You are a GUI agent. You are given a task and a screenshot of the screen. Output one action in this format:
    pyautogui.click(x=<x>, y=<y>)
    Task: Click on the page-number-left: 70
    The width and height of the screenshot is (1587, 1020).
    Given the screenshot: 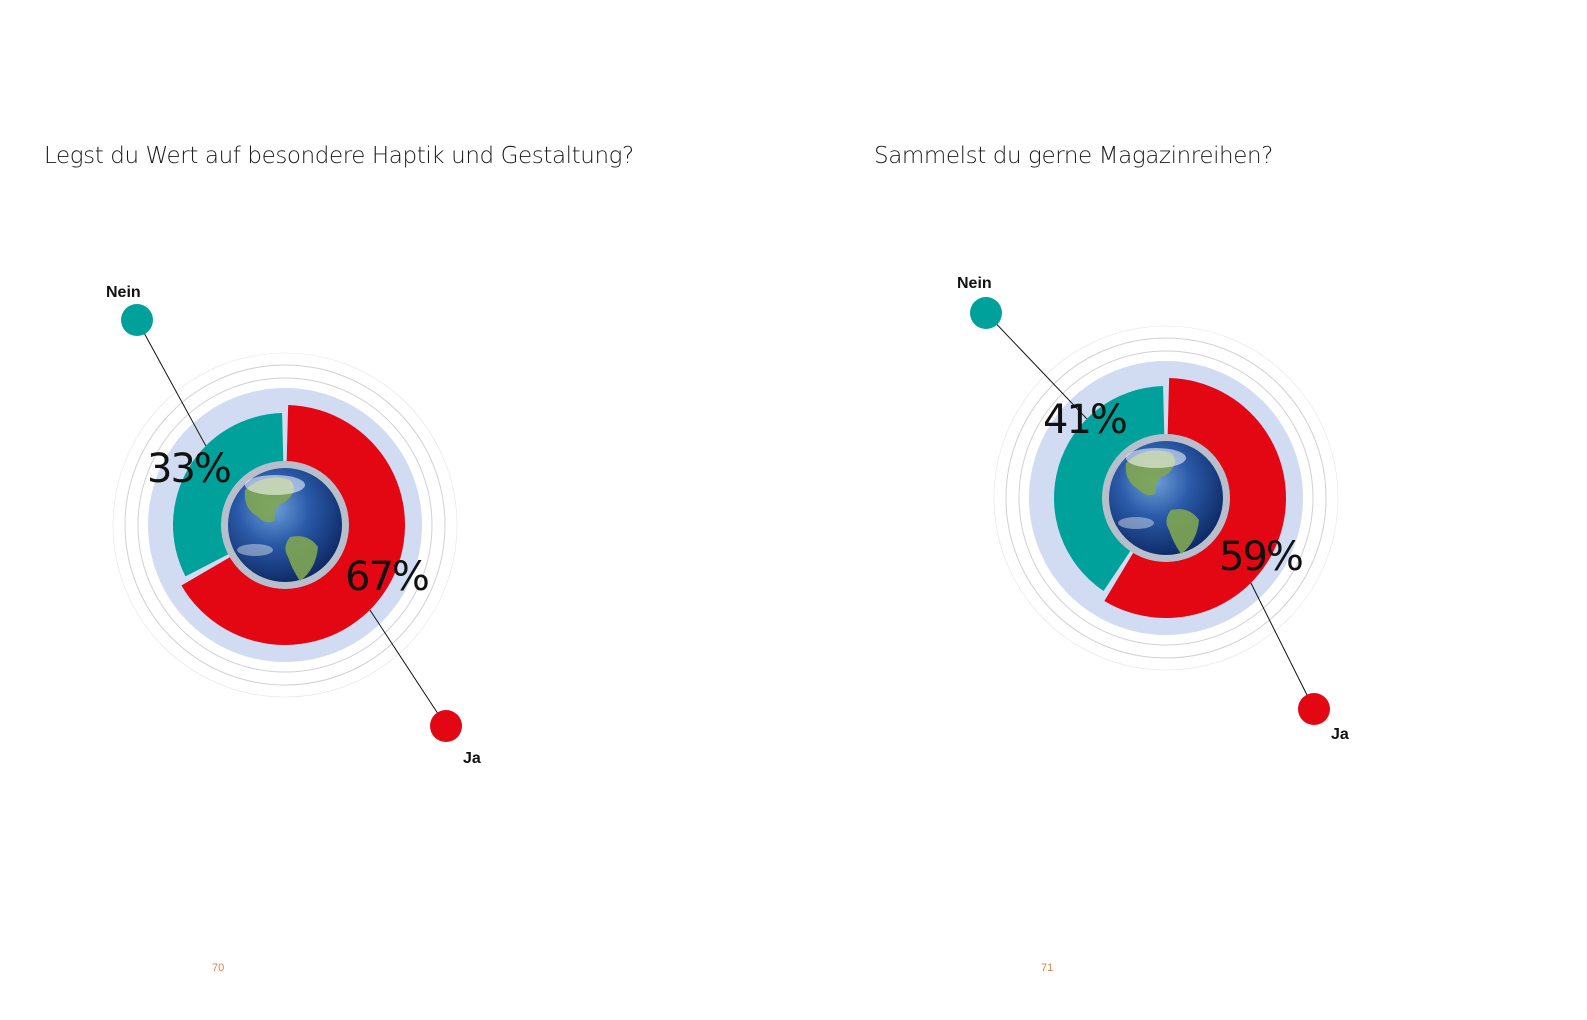 What is the action you would take?
    pyautogui.click(x=218, y=968)
    